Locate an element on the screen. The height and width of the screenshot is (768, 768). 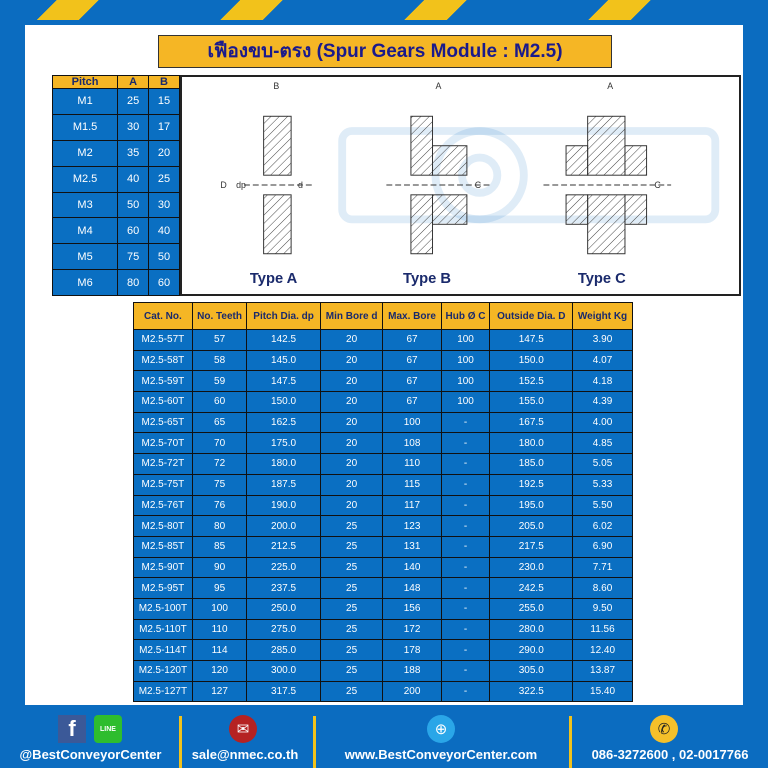
spec-cell: 4.85 is located at coordinates (602, 443).